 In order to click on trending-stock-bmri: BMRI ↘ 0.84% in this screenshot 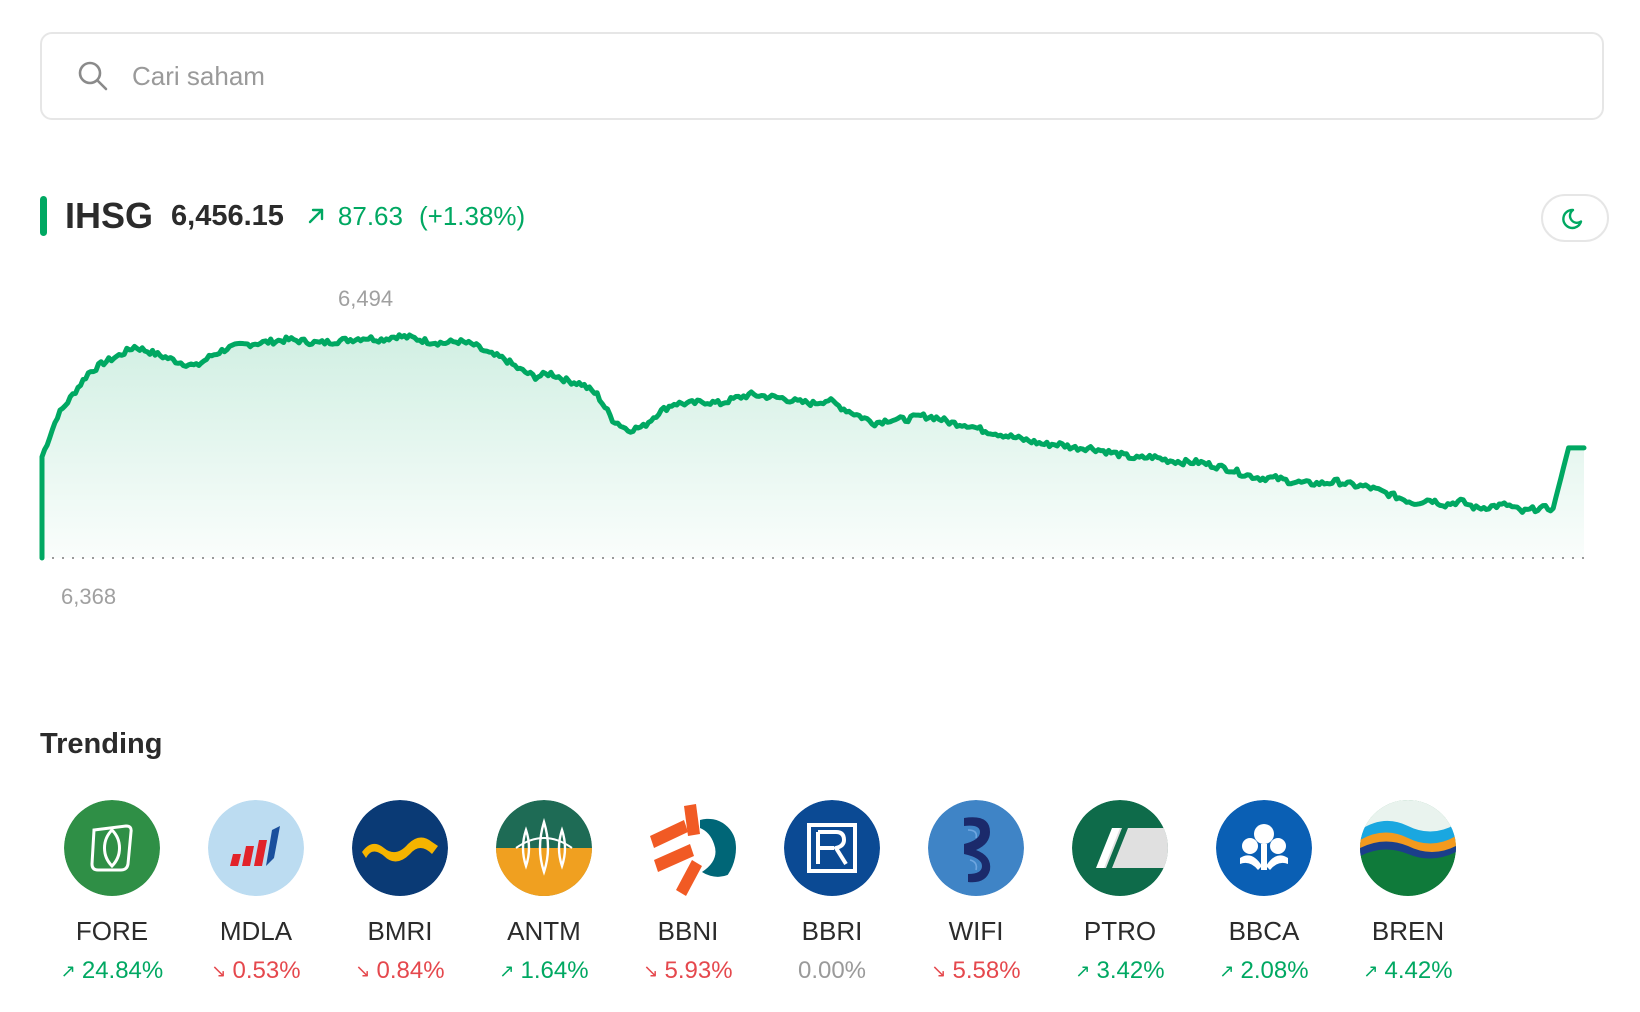, I will do `click(400, 892)`.